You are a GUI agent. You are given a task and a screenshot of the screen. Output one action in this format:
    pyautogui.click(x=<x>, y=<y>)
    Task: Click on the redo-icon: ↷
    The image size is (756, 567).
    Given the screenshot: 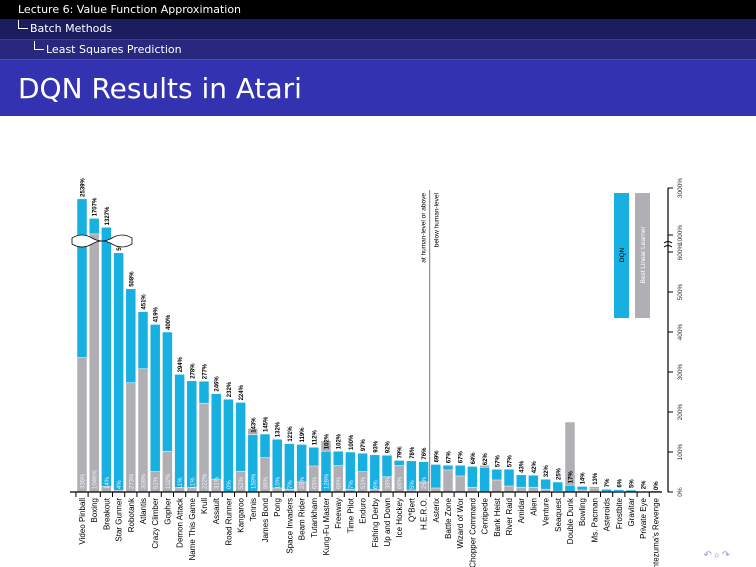 What is the action you would take?
    pyautogui.click(x=726, y=555)
    